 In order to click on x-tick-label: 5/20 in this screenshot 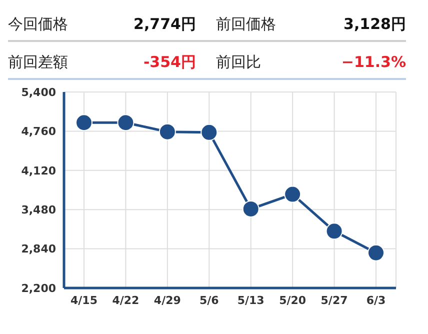, I will do `click(292, 300)`.